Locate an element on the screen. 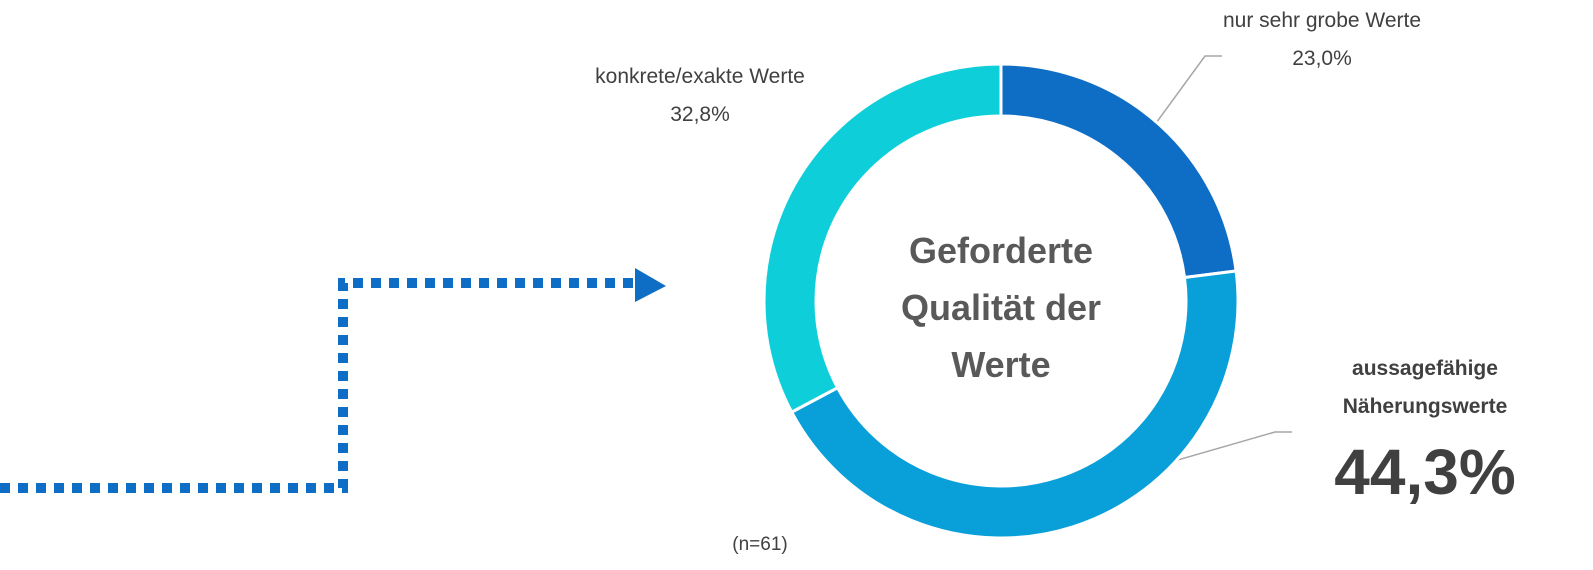 This screenshot has height=570, width=1593. center-title: Geforderte Qualität der Werte is located at coordinates (1001, 307).